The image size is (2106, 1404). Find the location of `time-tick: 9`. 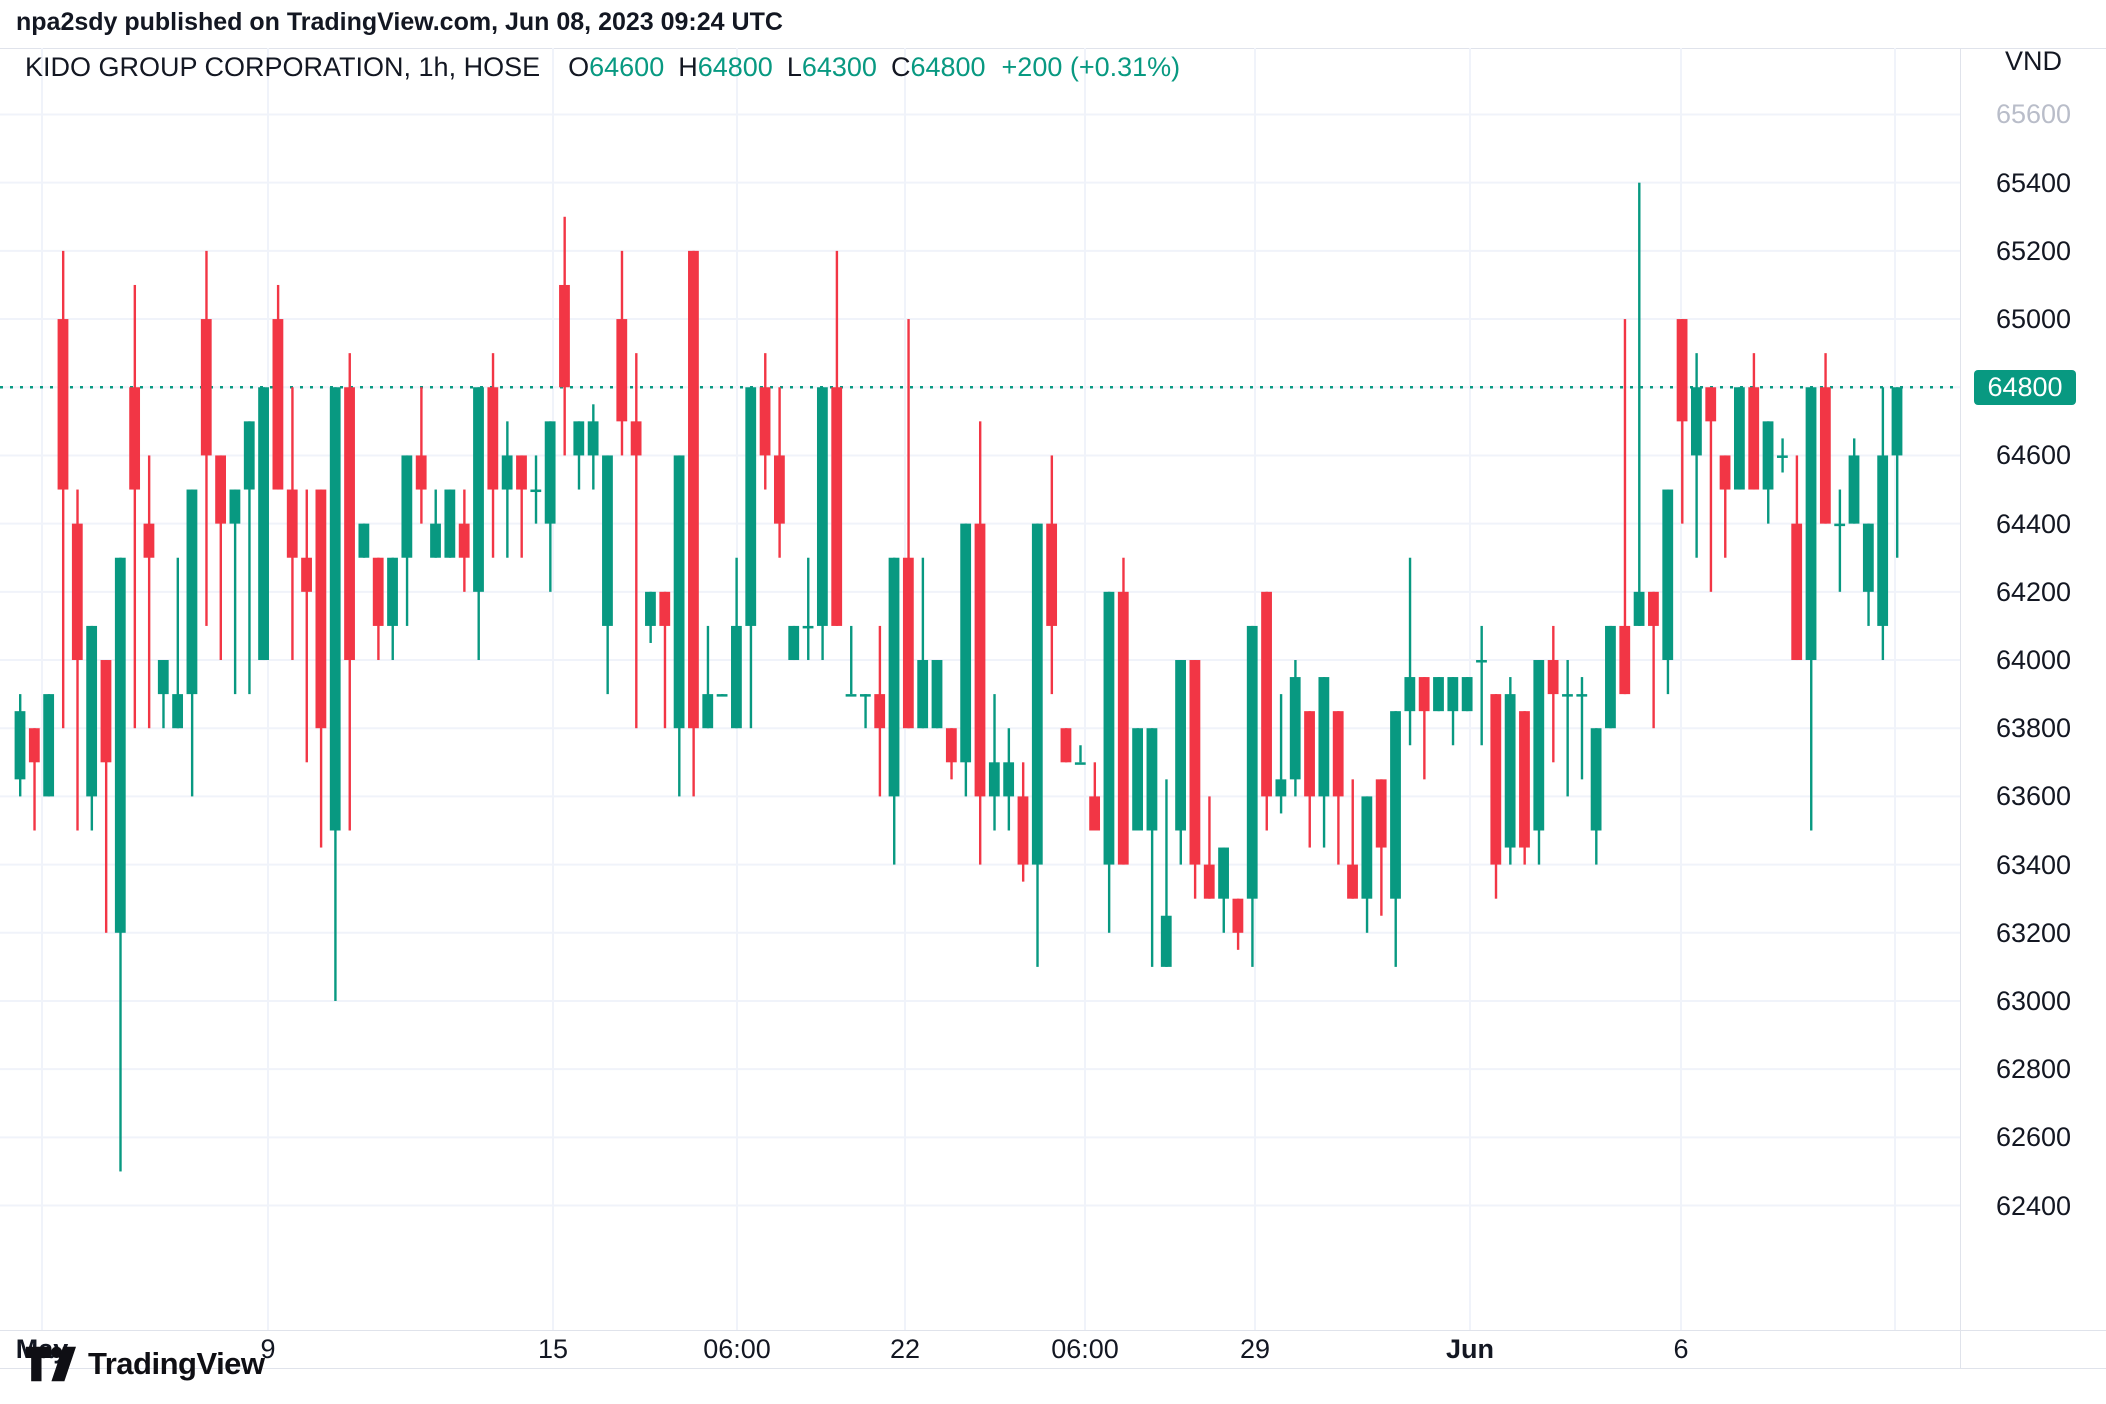

time-tick: 9 is located at coordinates (268, 1349).